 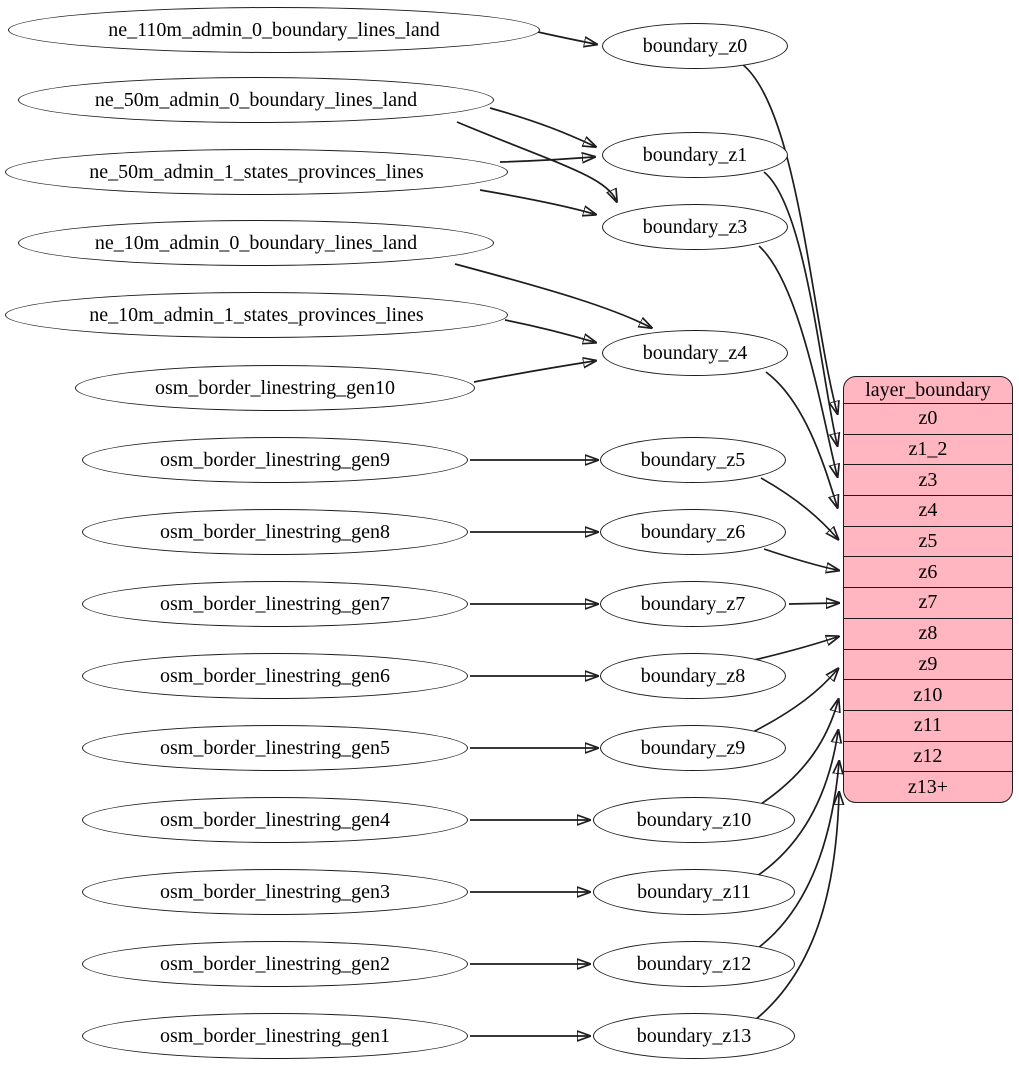 What do you see at coordinates (799, 753) in the screenshot?
I see `edge-boundary_z10-to-row_z10` at bounding box center [799, 753].